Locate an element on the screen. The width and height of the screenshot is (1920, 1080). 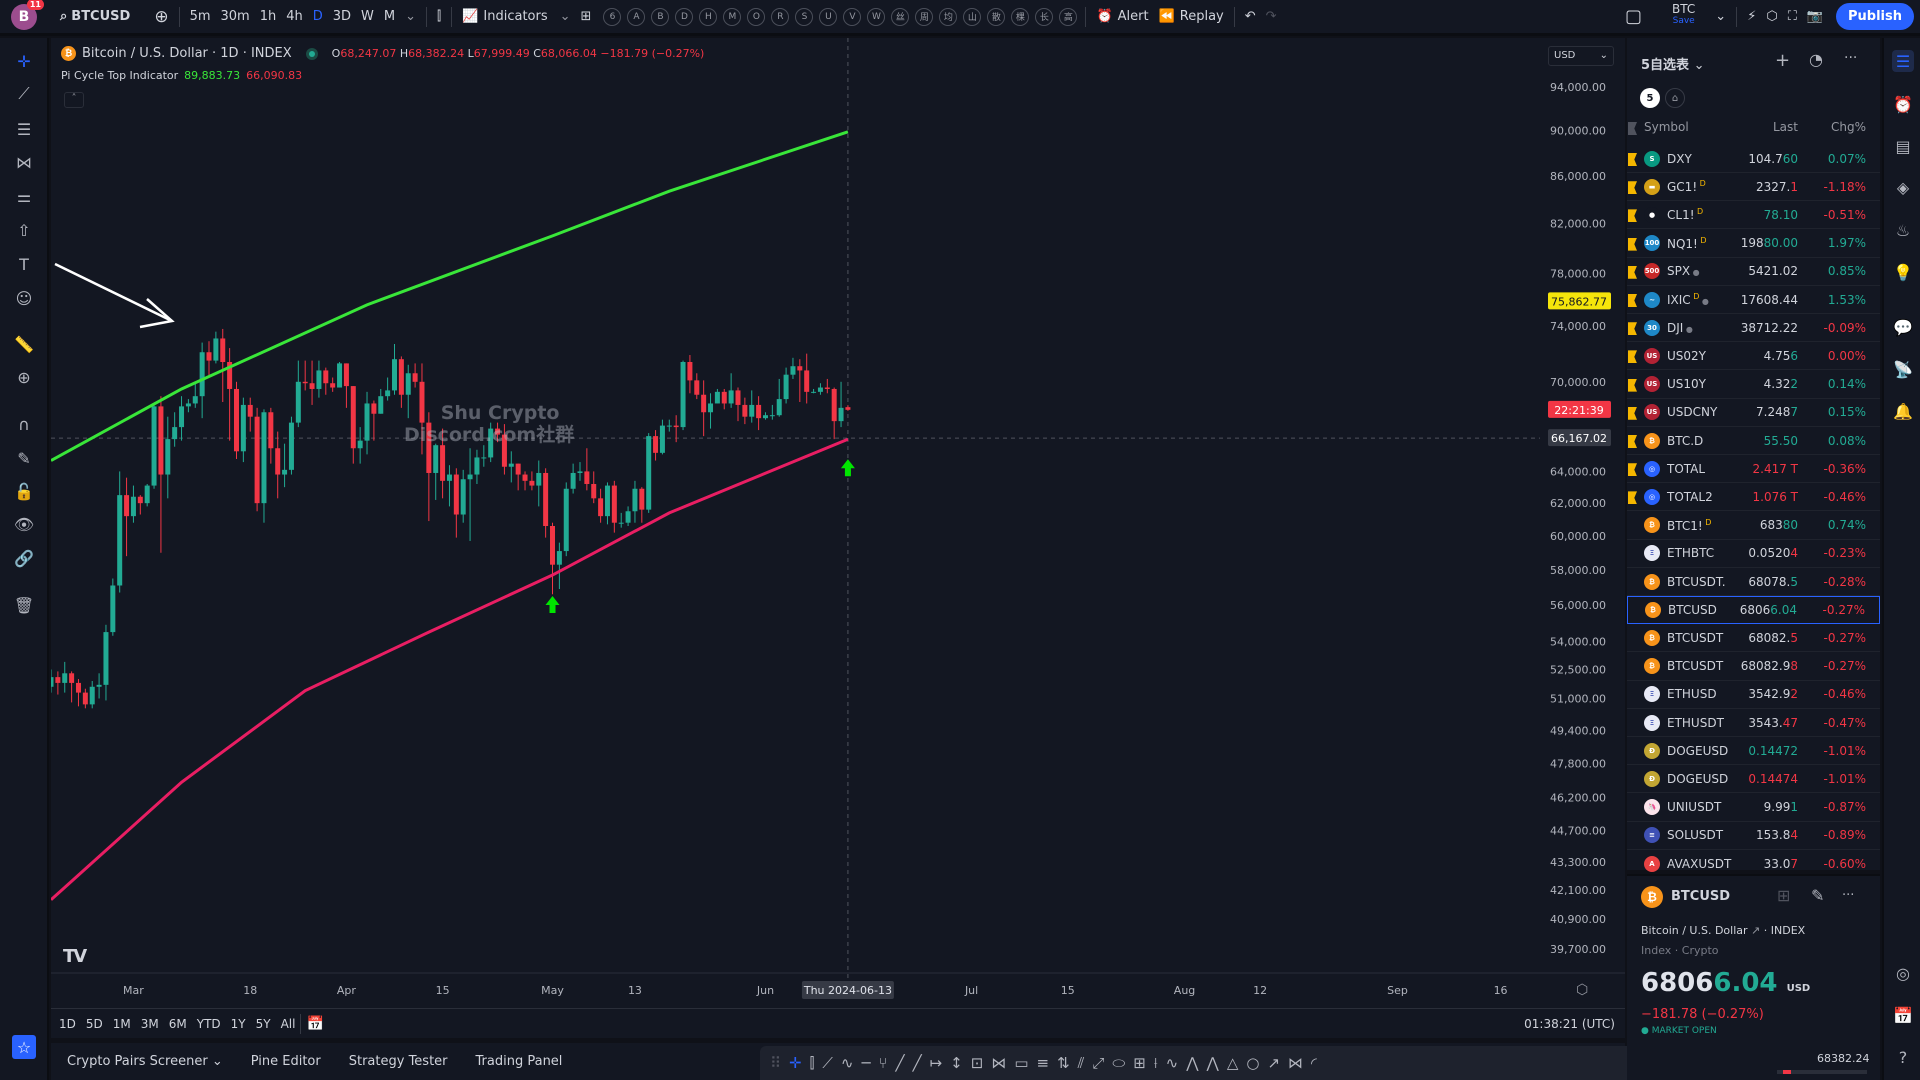
symbol-title: Bitcoin / U.S. Dollar · 1D · INDEX is located at coordinates (187, 53).